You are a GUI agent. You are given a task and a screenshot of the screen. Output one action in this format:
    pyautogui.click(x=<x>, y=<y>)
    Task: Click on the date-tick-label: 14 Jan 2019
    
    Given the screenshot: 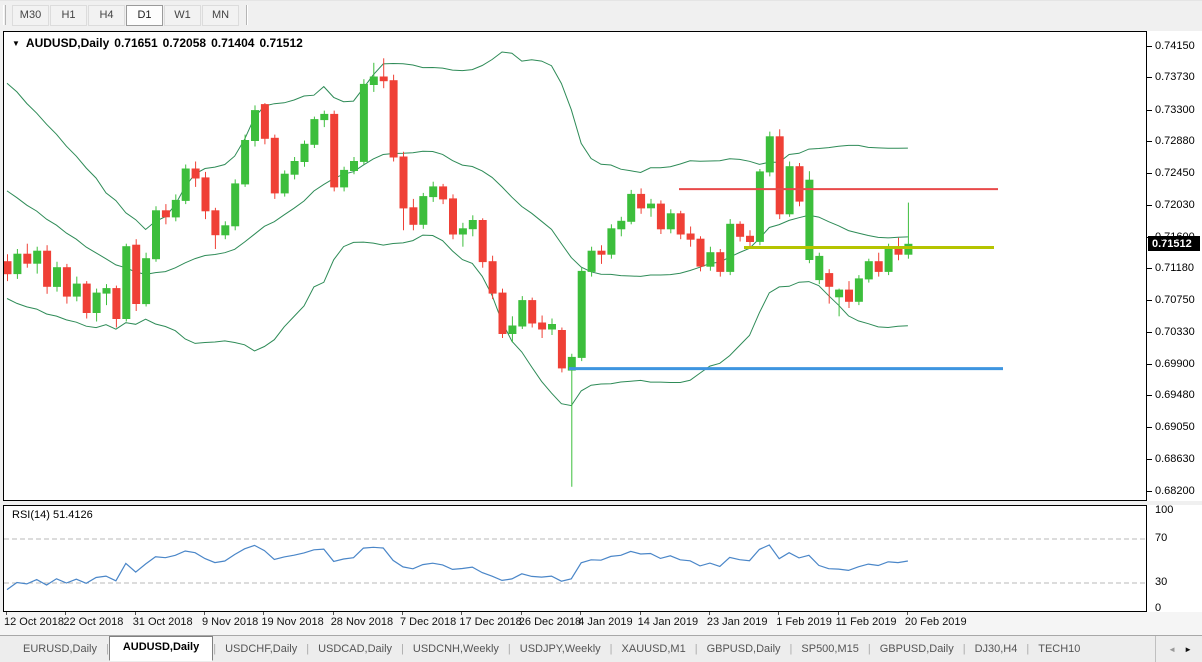 What is the action you would take?
    pyautogui.click(x=668, y=622)
    